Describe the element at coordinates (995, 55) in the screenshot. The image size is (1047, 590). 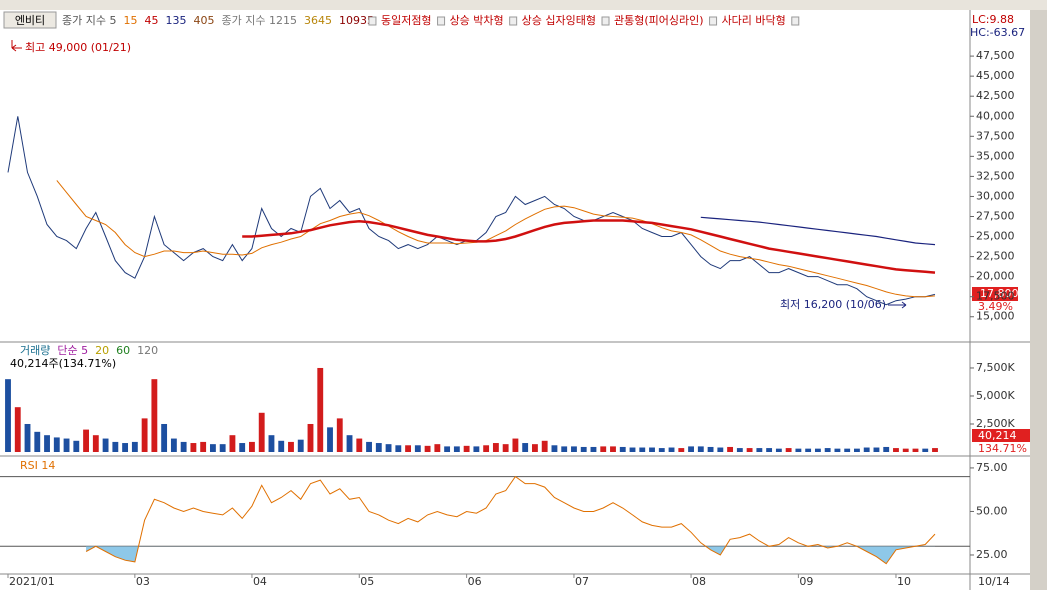
I see `y-tick-label: 47,500` at that location.